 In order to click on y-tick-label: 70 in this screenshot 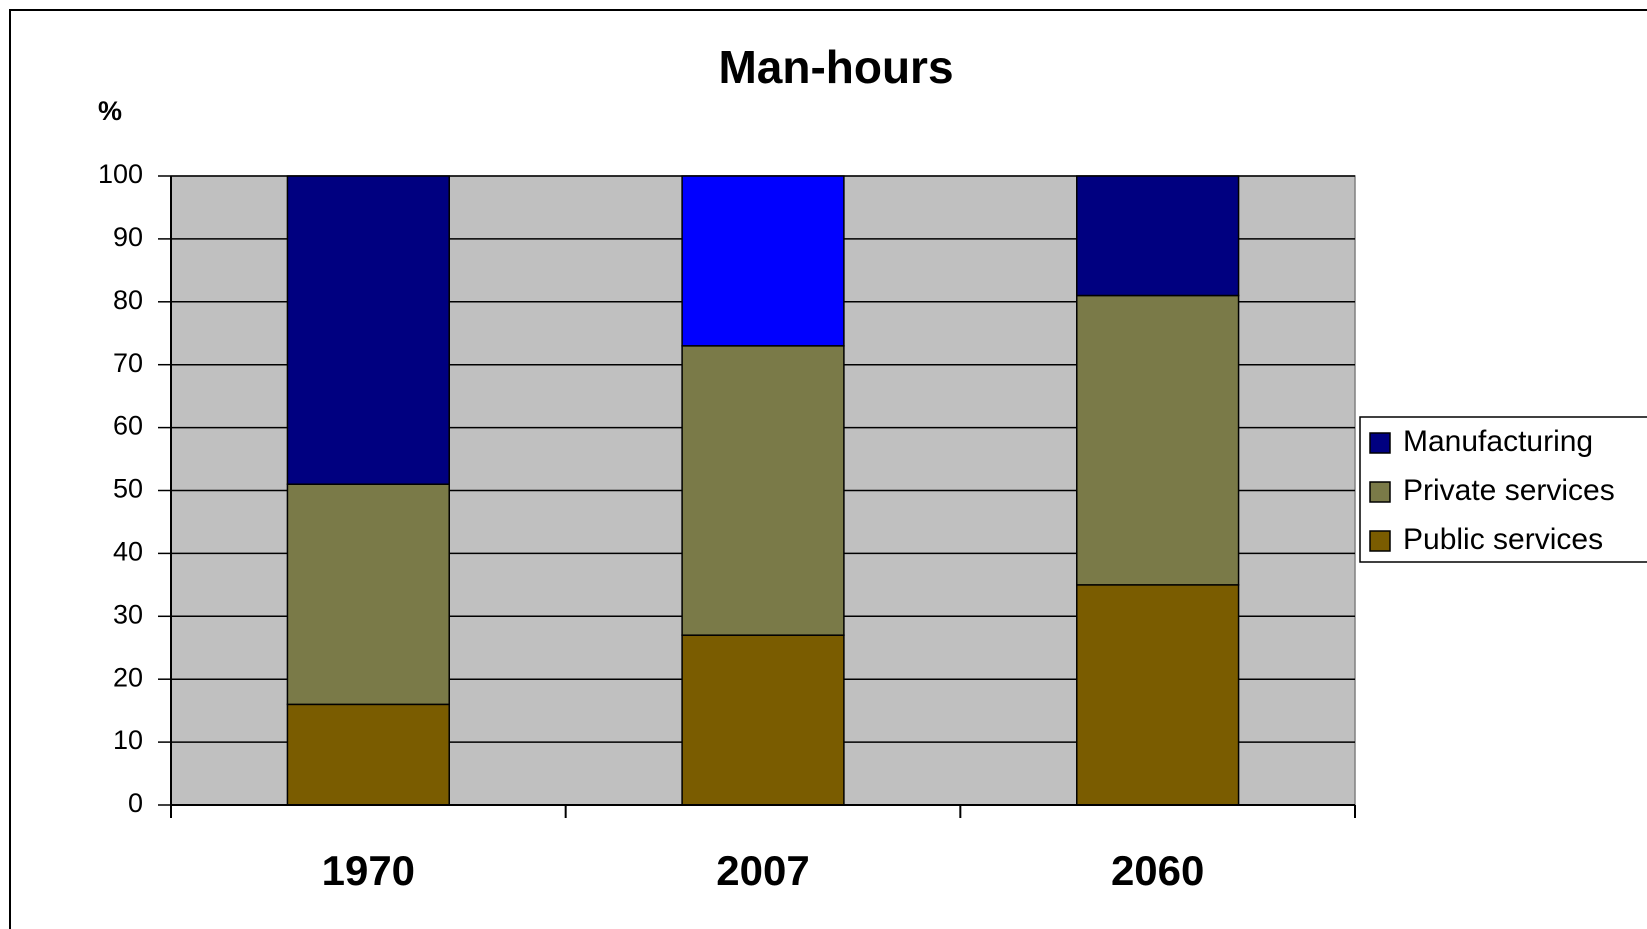, I will do `click(128, 363)`.